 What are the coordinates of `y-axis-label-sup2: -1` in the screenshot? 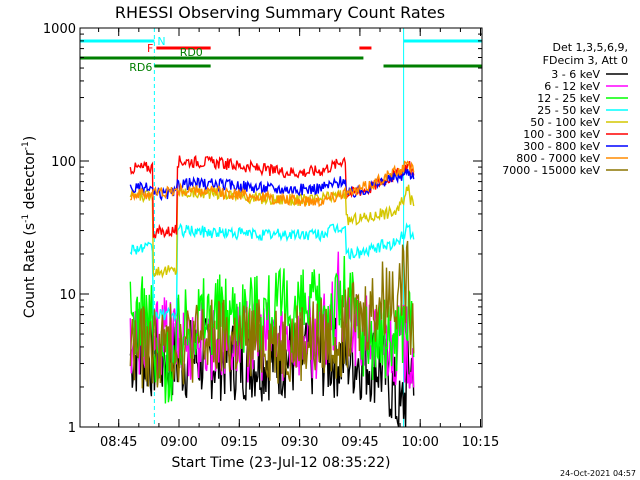 It's located at (26, 145).